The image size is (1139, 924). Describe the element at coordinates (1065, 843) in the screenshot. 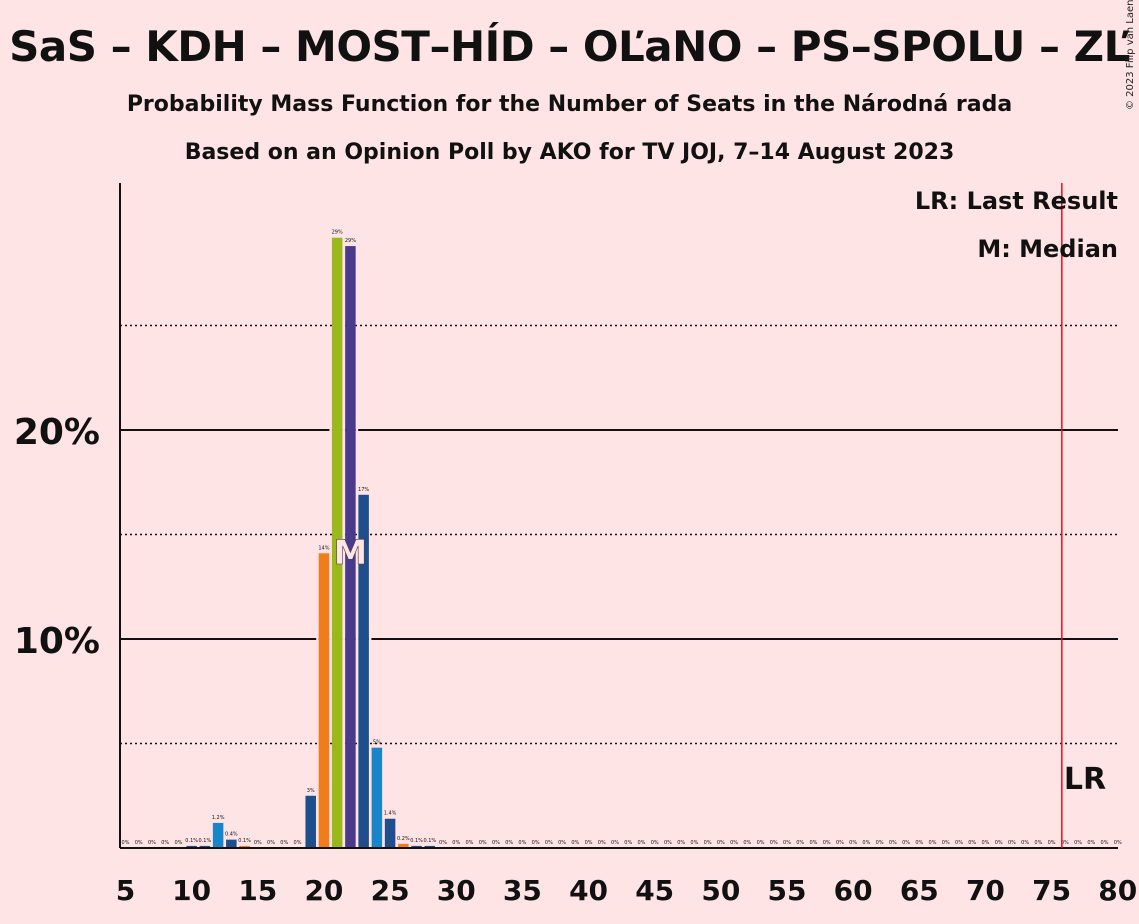

I see `bar-label-seat-76: 0%` at that location.